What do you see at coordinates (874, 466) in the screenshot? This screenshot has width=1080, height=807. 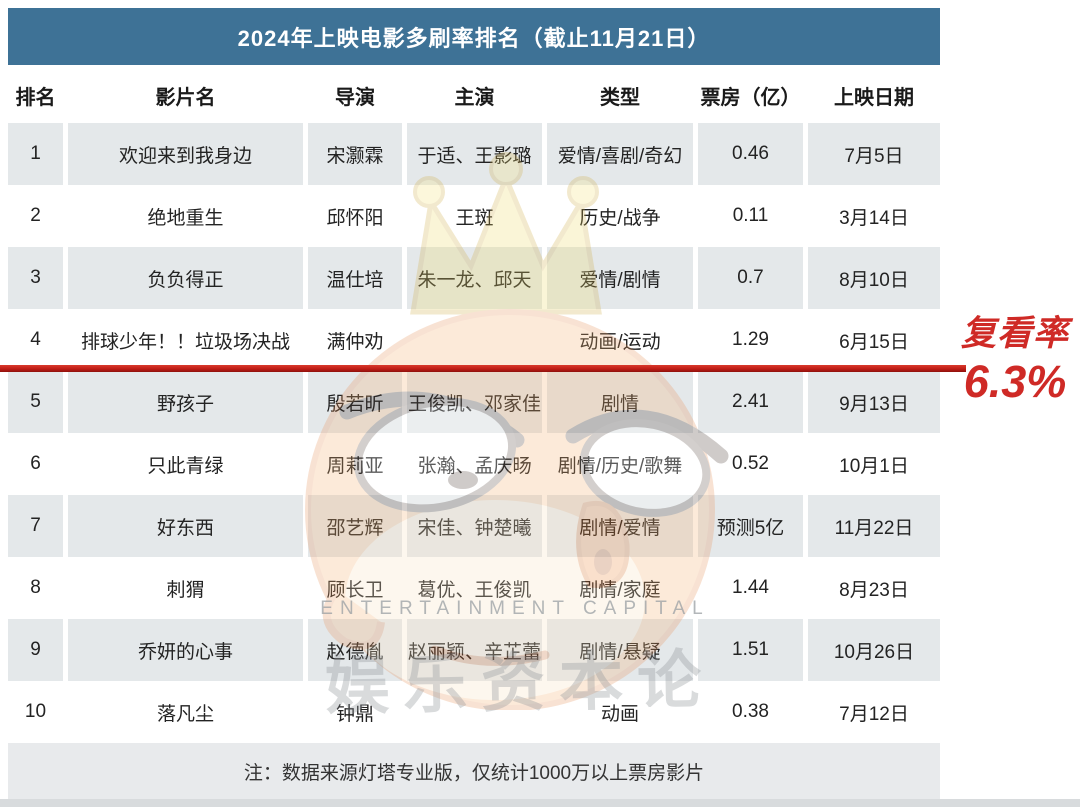 I see `table-cell: 10月1日` at bounding box center [874, 466].